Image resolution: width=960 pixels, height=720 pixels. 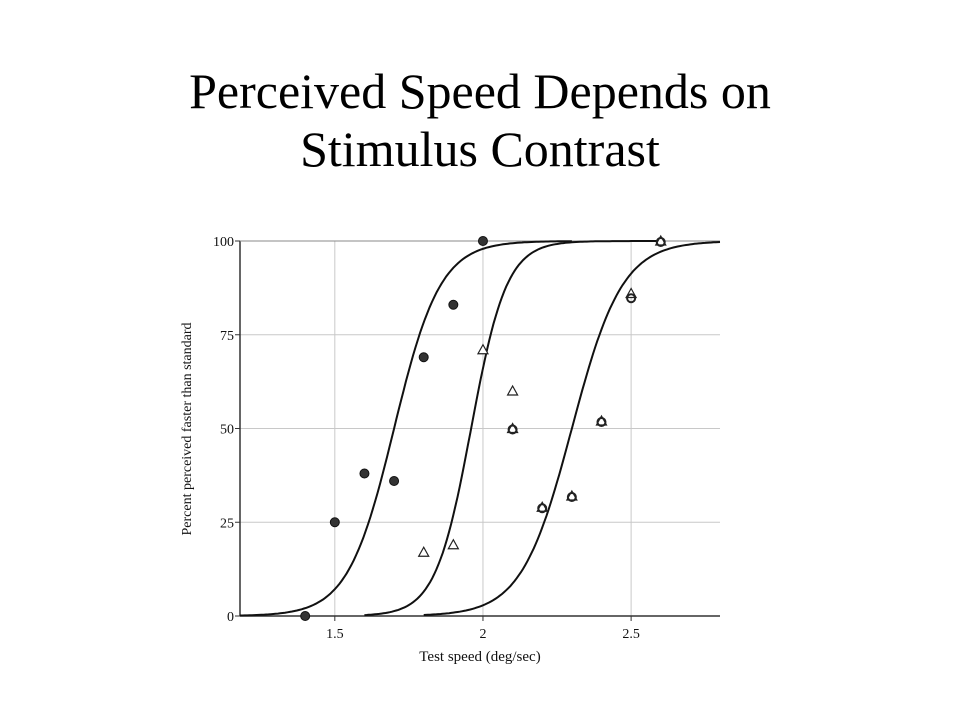 I want to click on y-tick-label: 25, so click(x=227, y=523).